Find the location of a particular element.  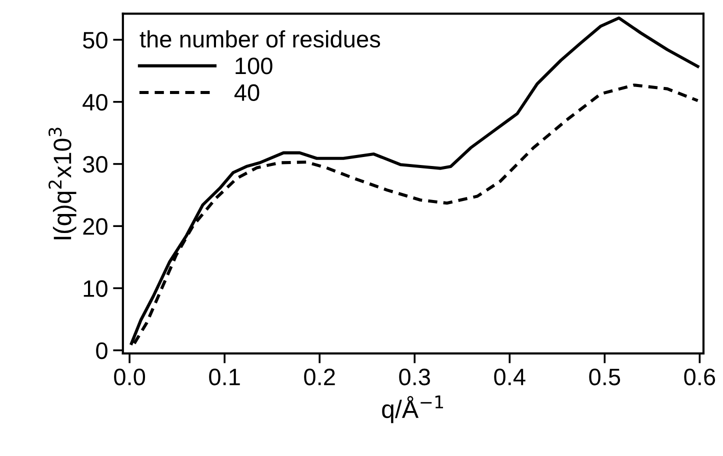

y-tick-label: 30 is located at coordinates (95, 164).